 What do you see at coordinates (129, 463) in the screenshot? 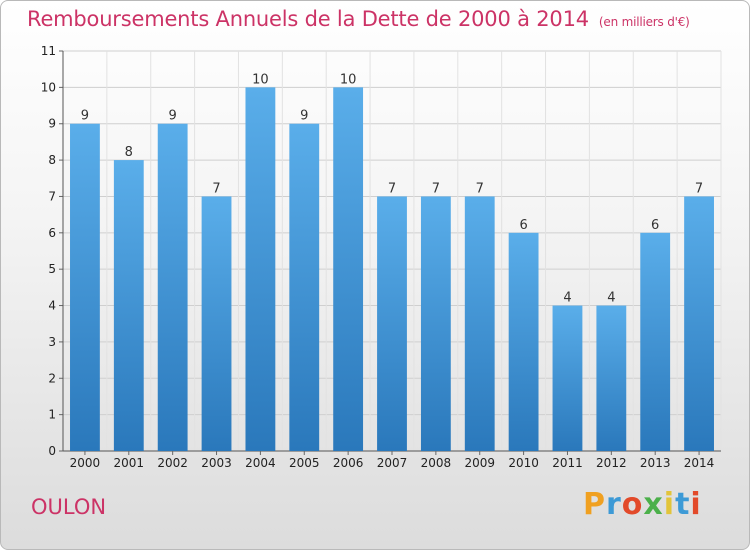
I see `x-tick-label: 2001` at bounding box center [129, 463].